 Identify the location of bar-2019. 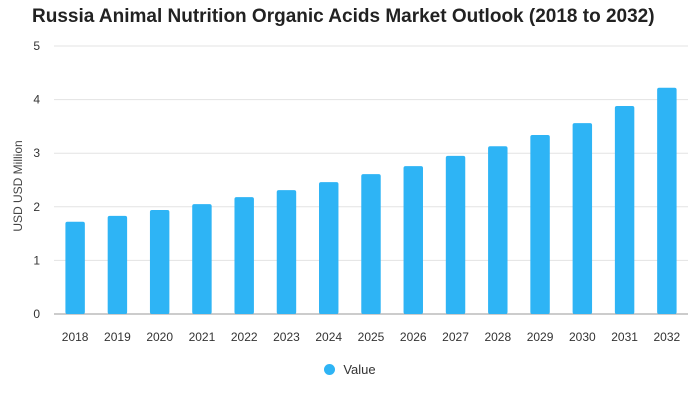
(117, 264).